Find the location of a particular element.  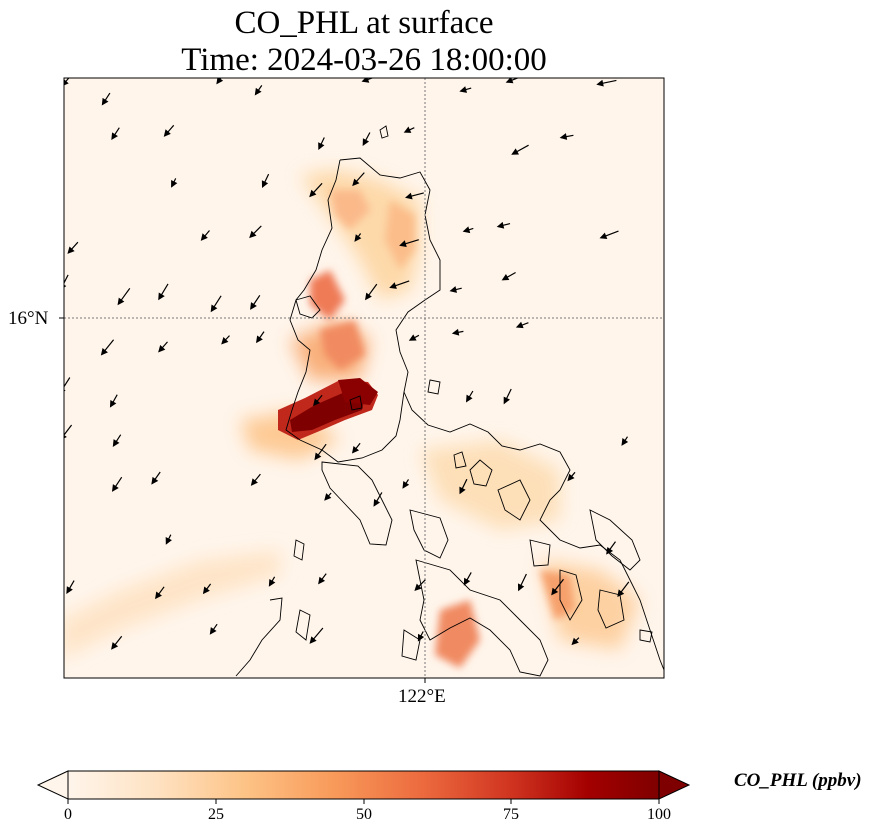

colorbar-label: CO_PHL (ppbv) is located at coordinates (798, 780).